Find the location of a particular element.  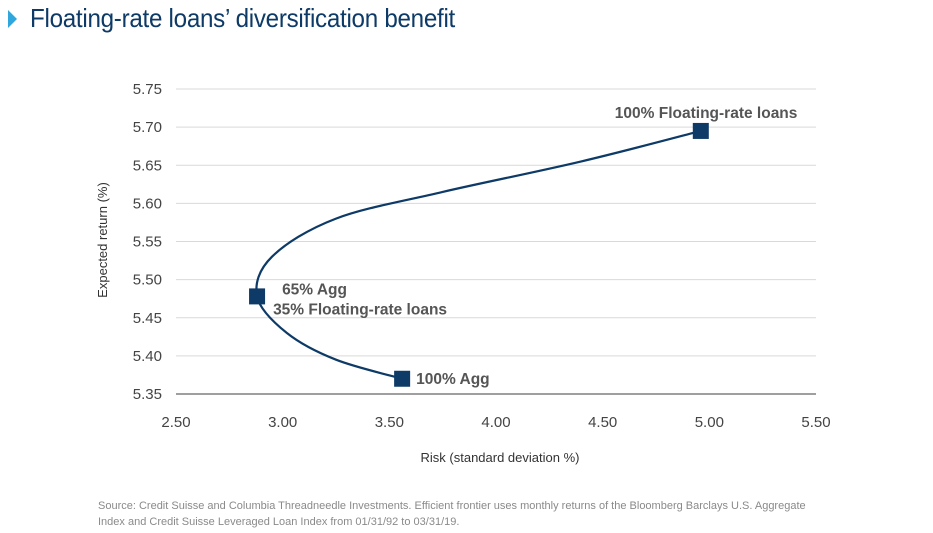

y-tick-label: 5.70 is located at coordinates (147, 127).